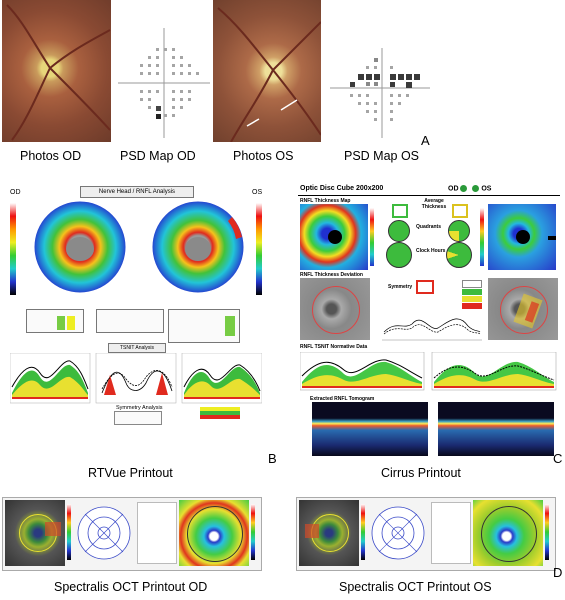 Image resolution: width=565 pixels, height=600 pixels. I want to click on caption-psd-od: PSD Map OD, so click(158, 156).